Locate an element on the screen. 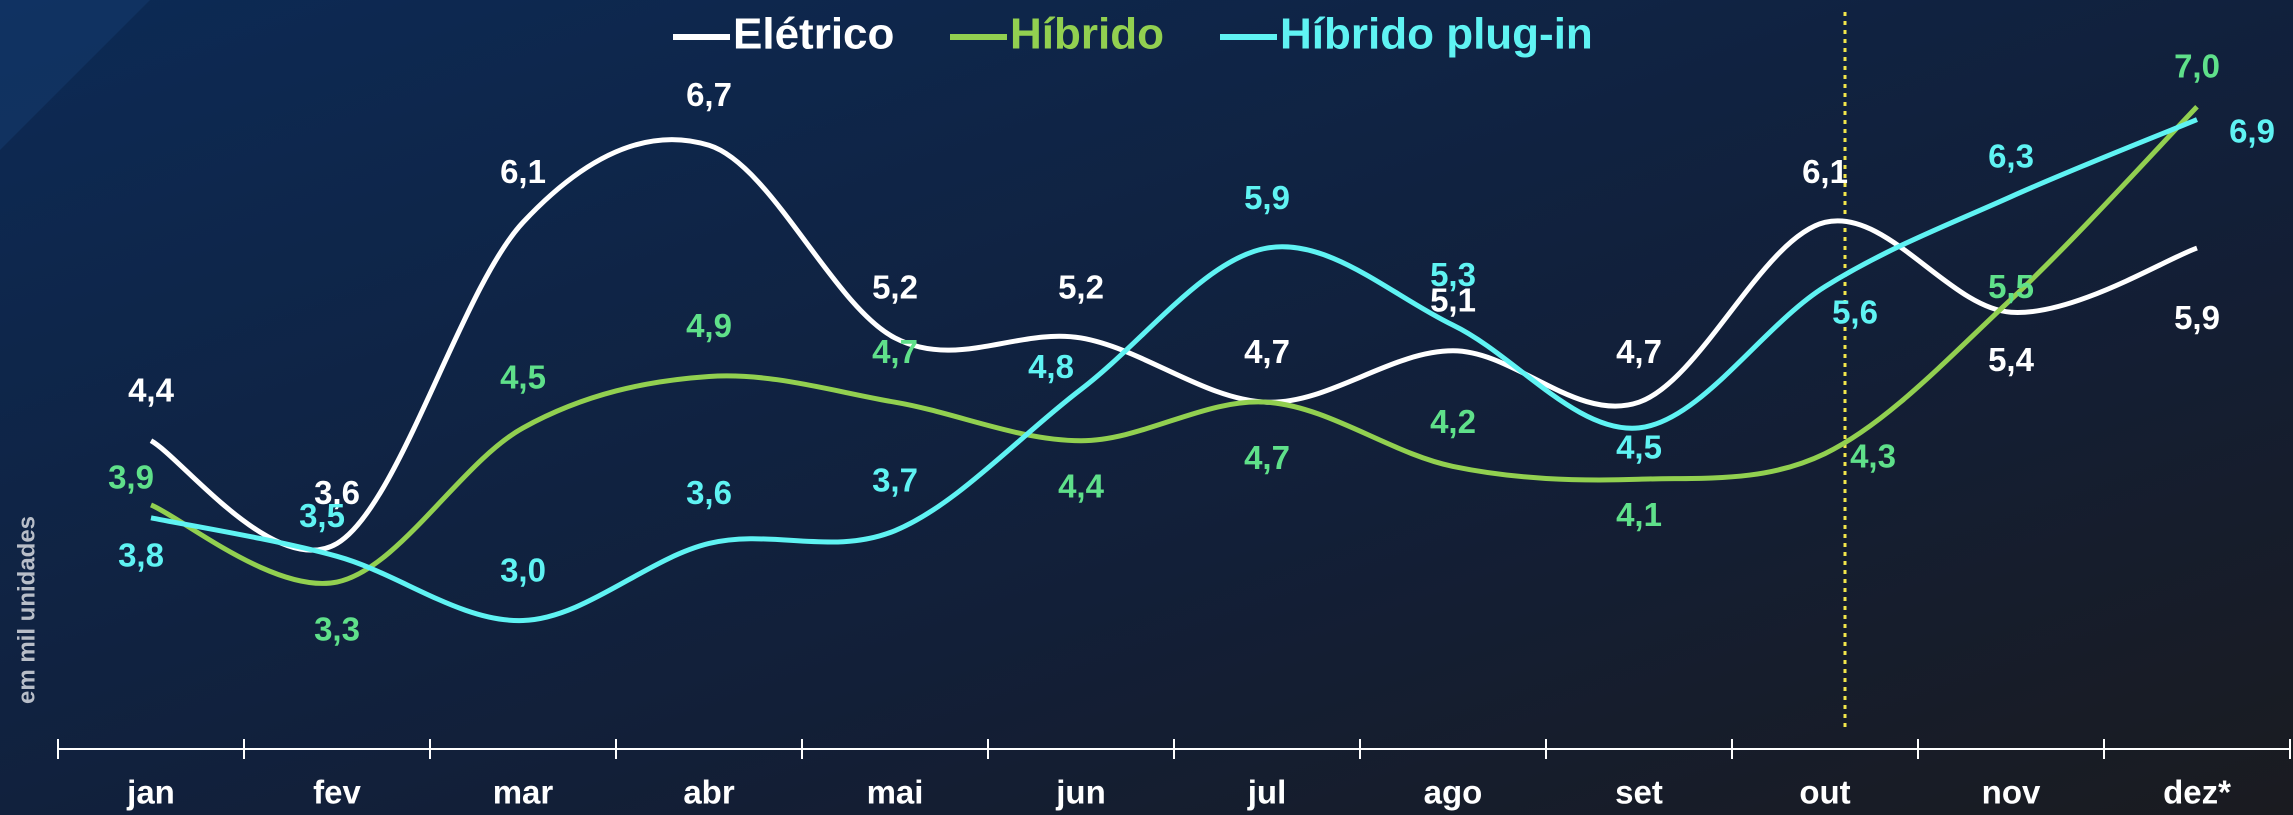 This screenshot has height=815, width=2293. value-label: 4,1 is located at coordinates (1639, 514).